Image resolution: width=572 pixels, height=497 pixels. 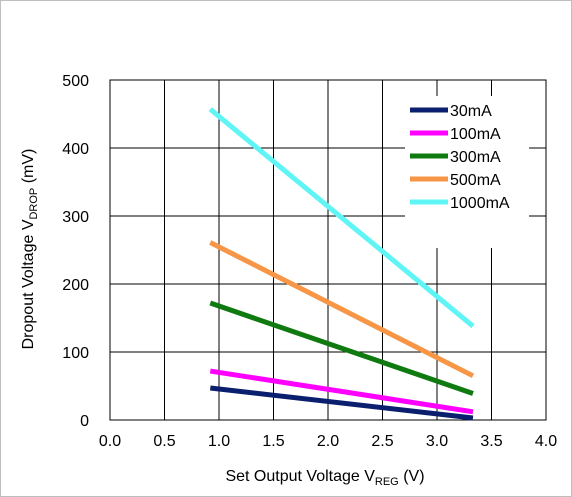 What do you see at coordinates (341, 348) in the screenshot?
I see `series-line-300mA` at bounding box center [341, 348].